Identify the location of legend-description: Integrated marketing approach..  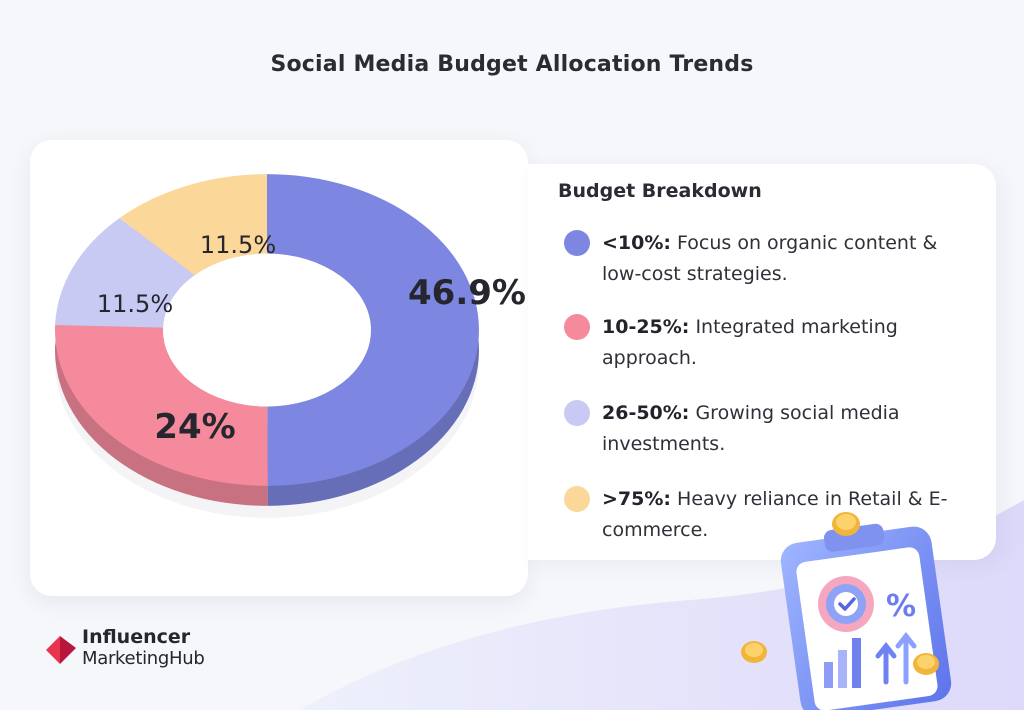
(750, 342).